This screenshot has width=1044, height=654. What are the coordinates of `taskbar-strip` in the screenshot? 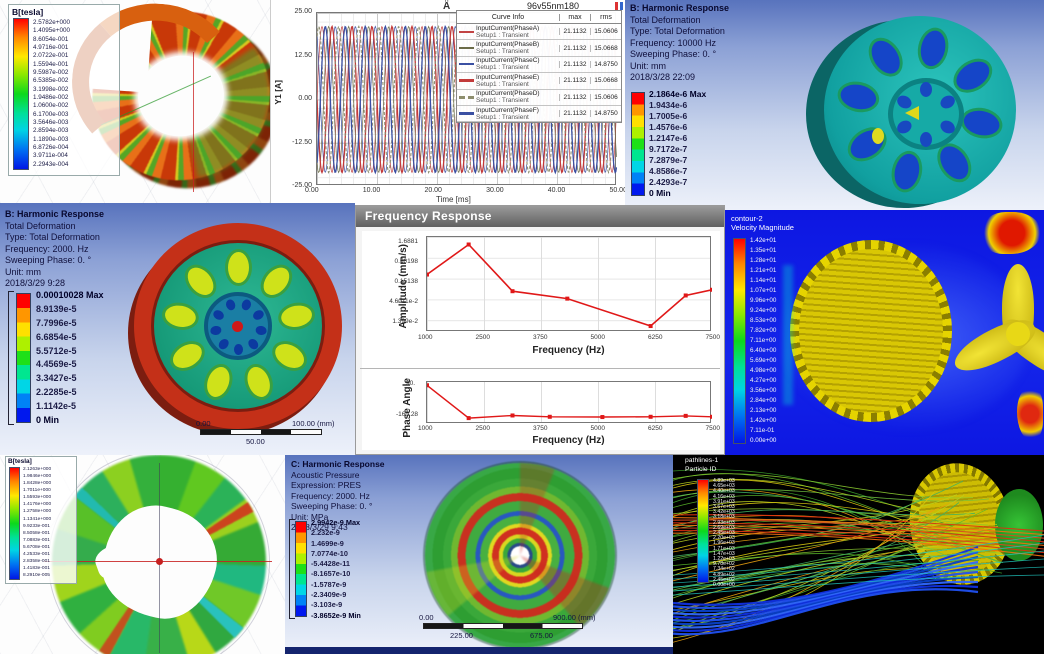 It's located at (479, 650).